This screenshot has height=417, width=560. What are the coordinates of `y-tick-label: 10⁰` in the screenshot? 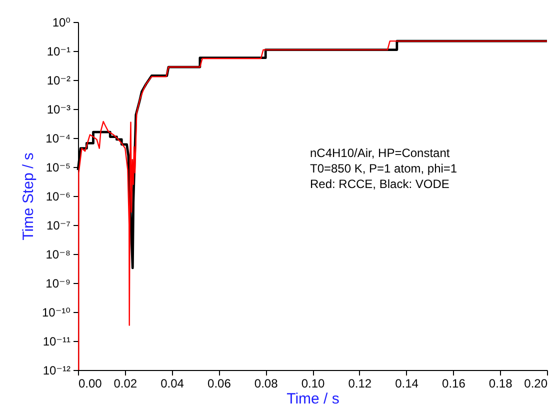 It's located at (61, 23).